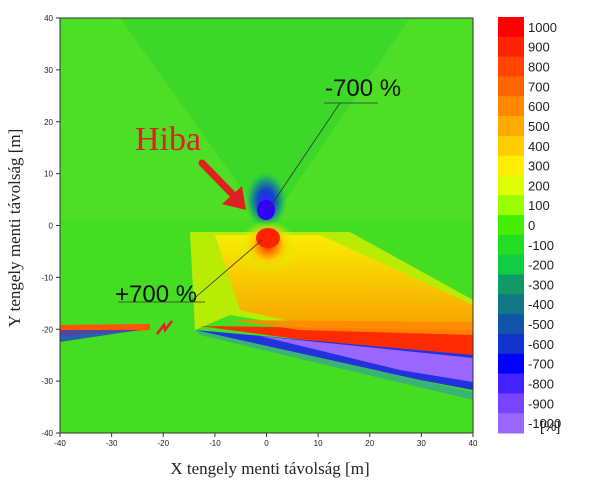  What do you see at coordinates (531, 225) in the screenshot?
I see `colorbar-tick-label: 0` at bounding box center [531, 225].